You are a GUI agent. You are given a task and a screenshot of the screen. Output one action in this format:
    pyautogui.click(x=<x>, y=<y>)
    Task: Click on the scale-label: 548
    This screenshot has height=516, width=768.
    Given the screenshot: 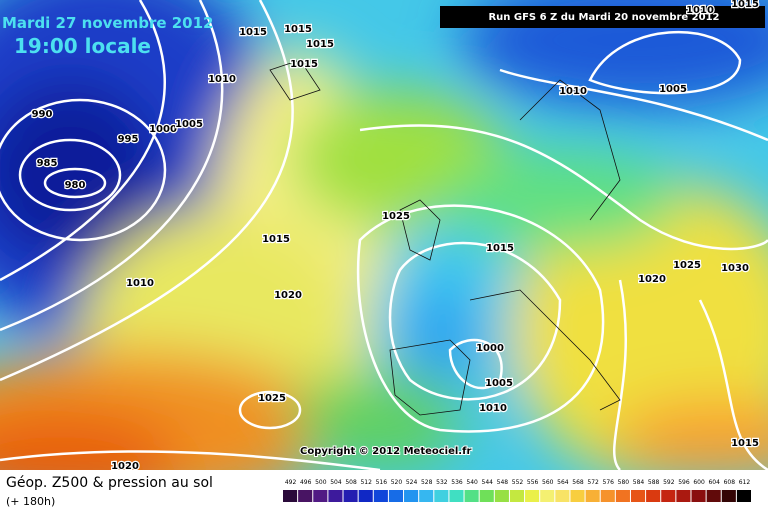 What is the action you would take?
    pyautogui.click(x=503, y=482)
    